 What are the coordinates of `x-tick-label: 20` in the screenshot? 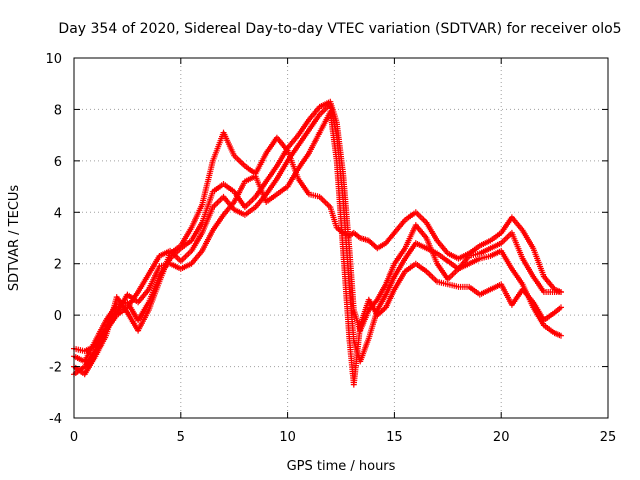 It's located at (501, 437).